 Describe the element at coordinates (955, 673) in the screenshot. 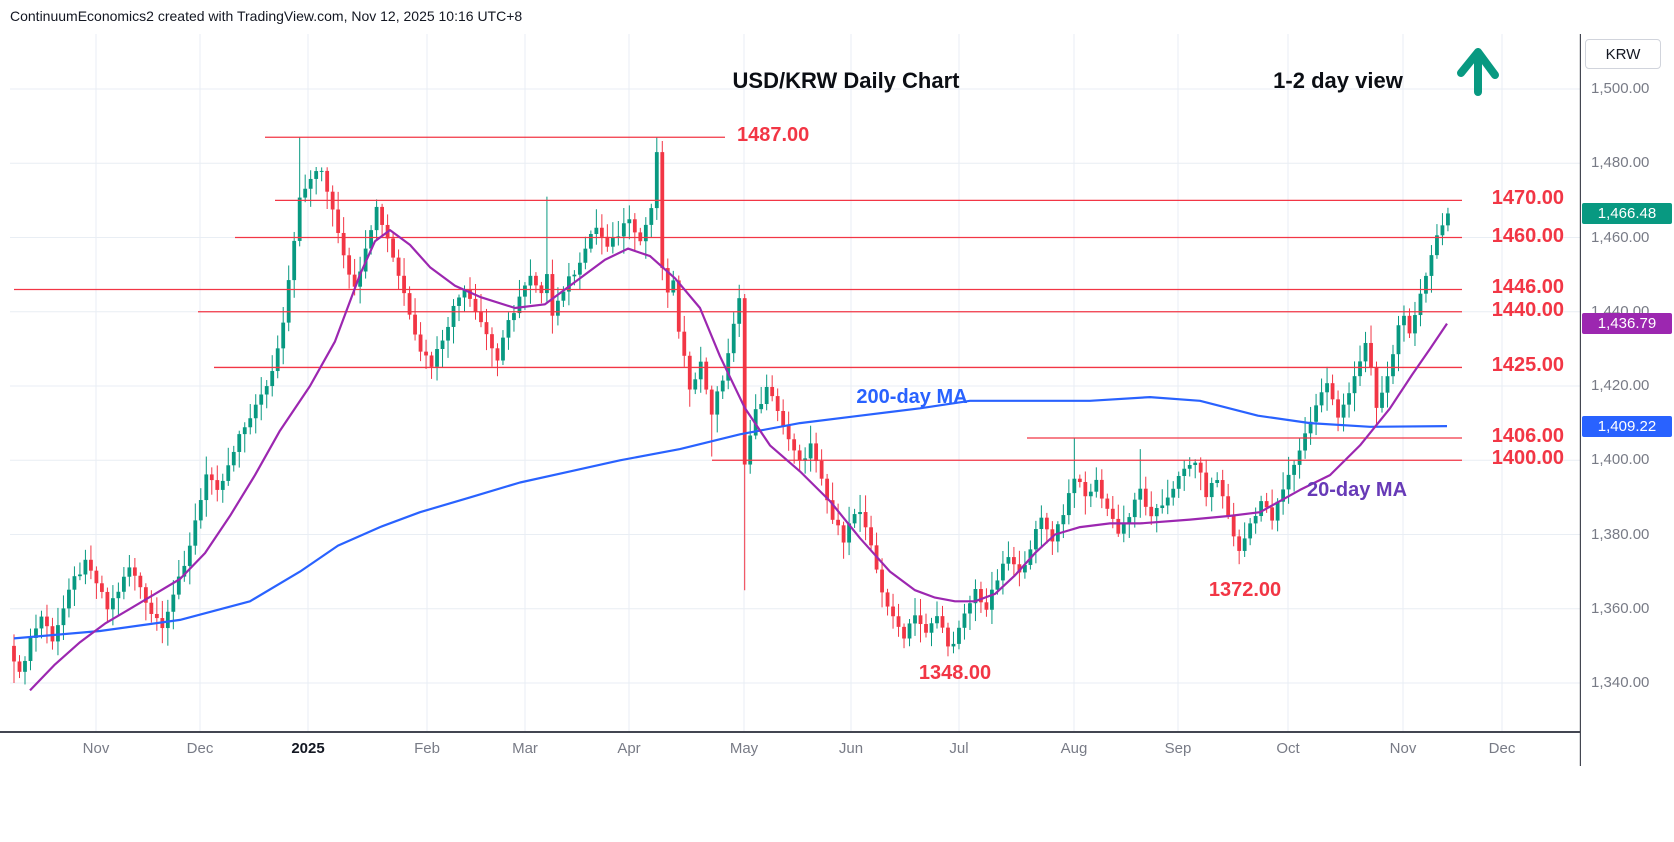

I see `price-annotation: 1348.00` at that location.